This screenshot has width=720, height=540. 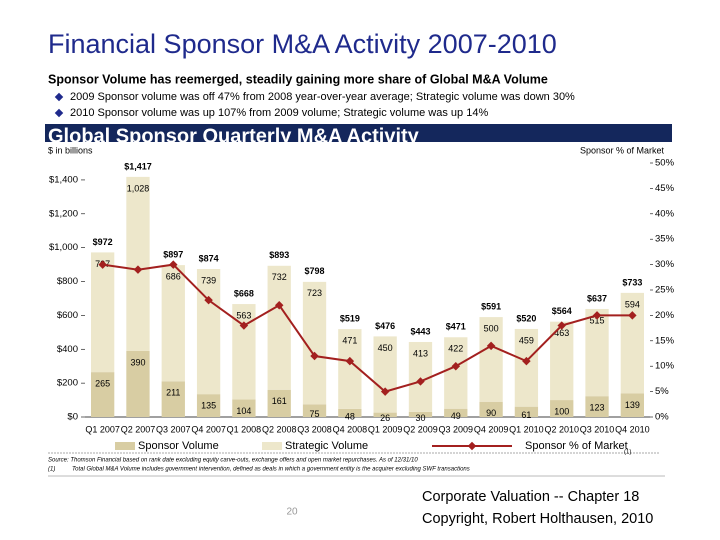 What do you see at coordinates (632, 429) in the screenshot?
I see `x-tick-label: Q4 2010` at bounding box center [632, 429].